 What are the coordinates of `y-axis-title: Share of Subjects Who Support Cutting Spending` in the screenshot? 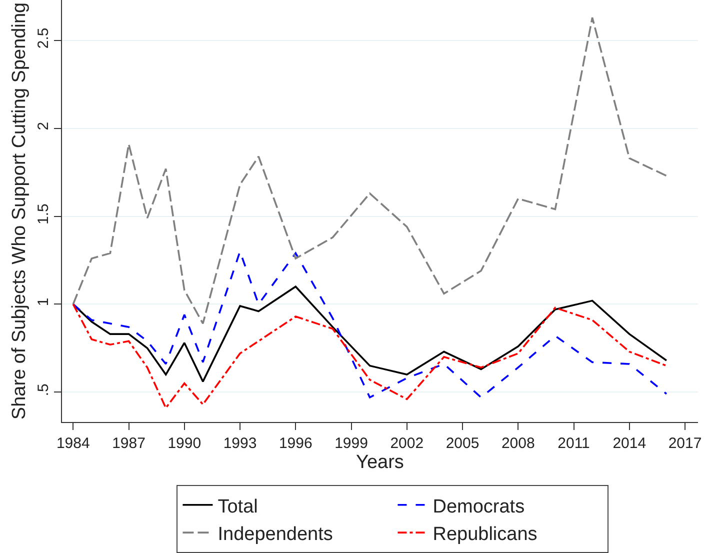 It's located at (19, 211).